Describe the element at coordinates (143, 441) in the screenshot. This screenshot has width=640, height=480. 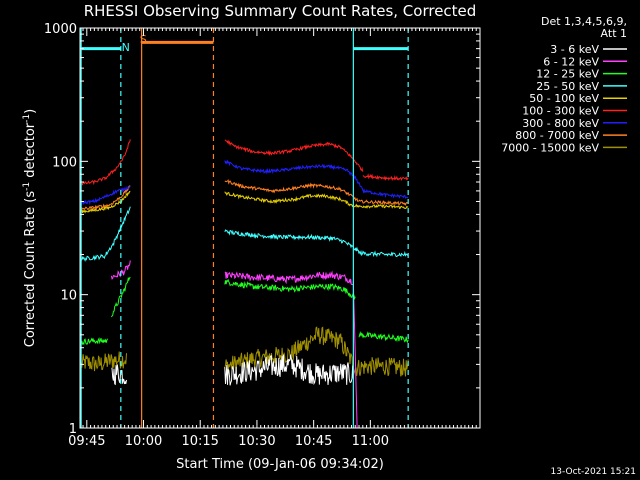
I see `x-tick-label-1: 10:00` at that location.